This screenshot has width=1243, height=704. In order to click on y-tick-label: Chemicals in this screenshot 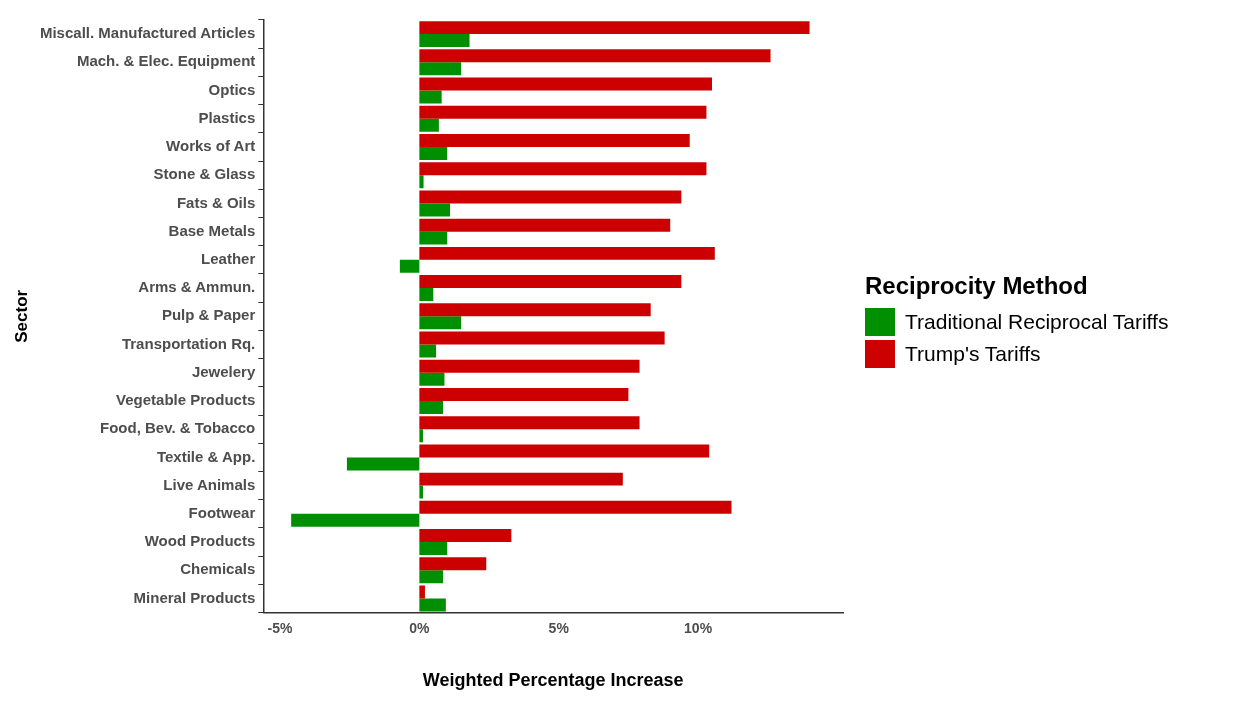, I will do `click(218, 569)`.